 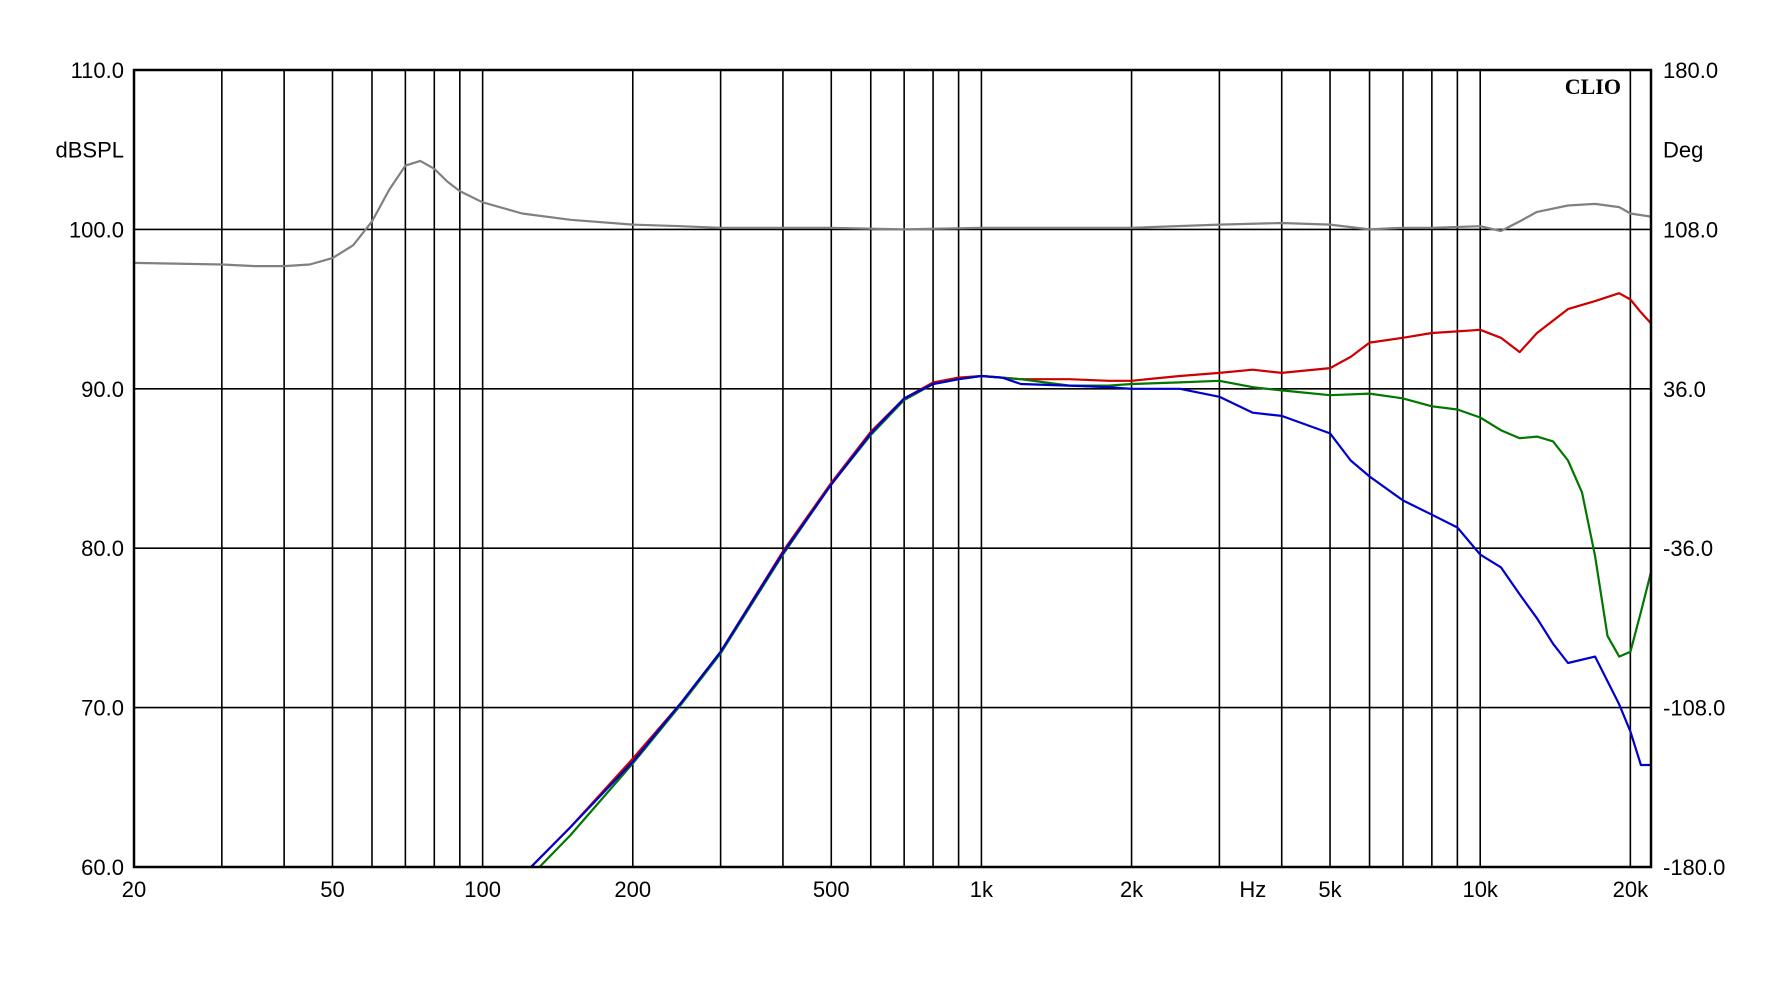 What do you see at coordinates (102, 548) in the screenshot?
I see `y-tick-label: 80.0` at bounding box center [102, 548].